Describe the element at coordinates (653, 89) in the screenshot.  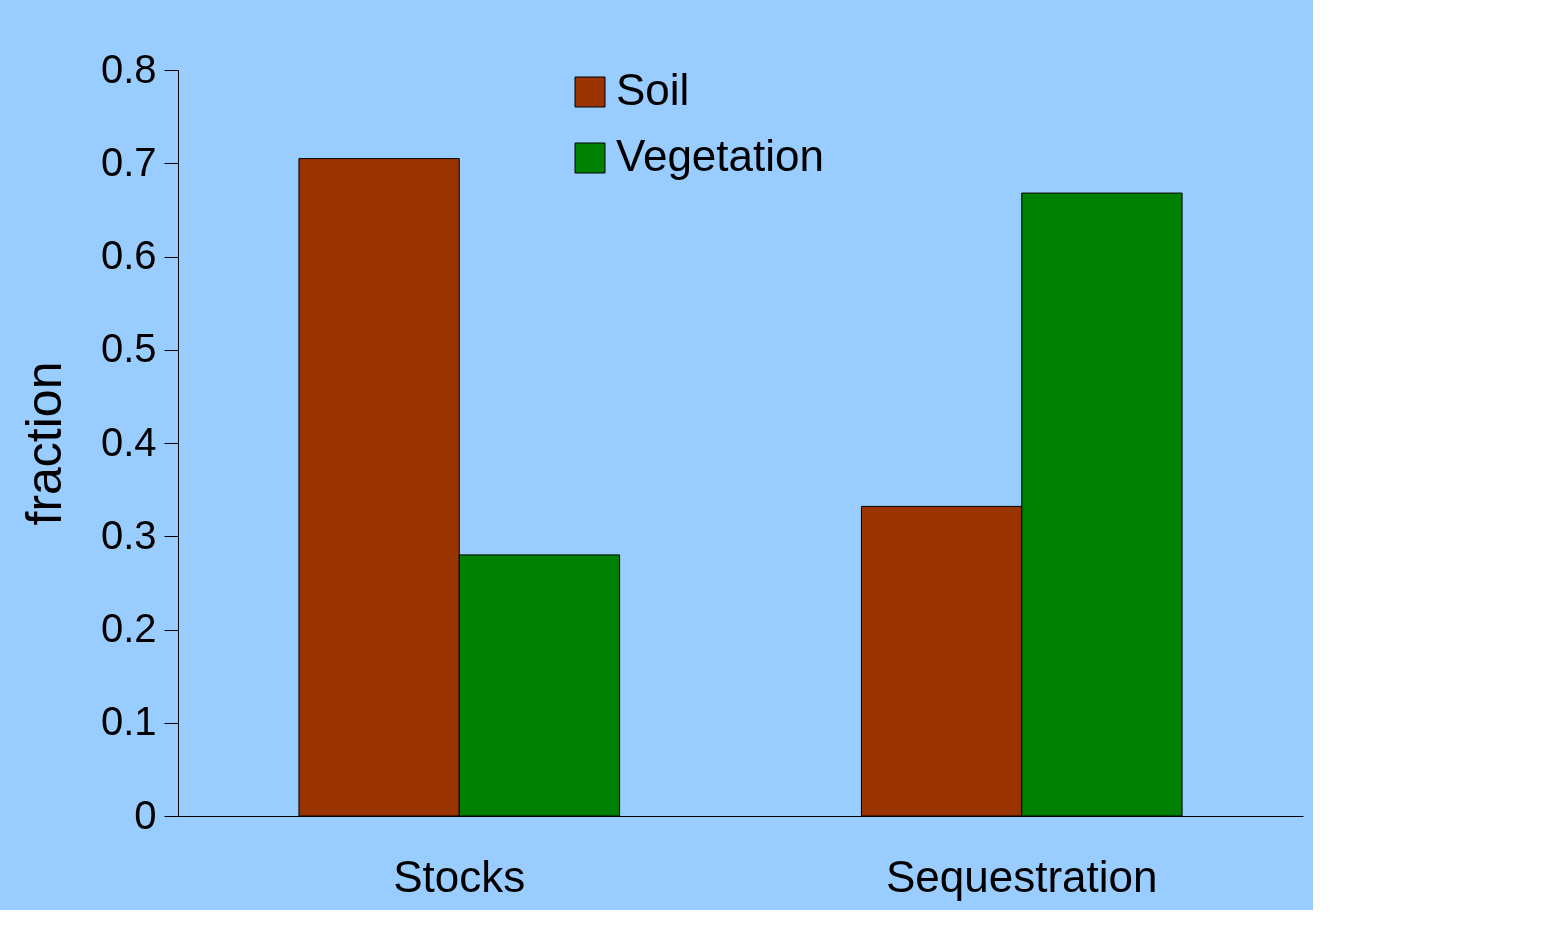
I see `legend-label: Soil` at that location.